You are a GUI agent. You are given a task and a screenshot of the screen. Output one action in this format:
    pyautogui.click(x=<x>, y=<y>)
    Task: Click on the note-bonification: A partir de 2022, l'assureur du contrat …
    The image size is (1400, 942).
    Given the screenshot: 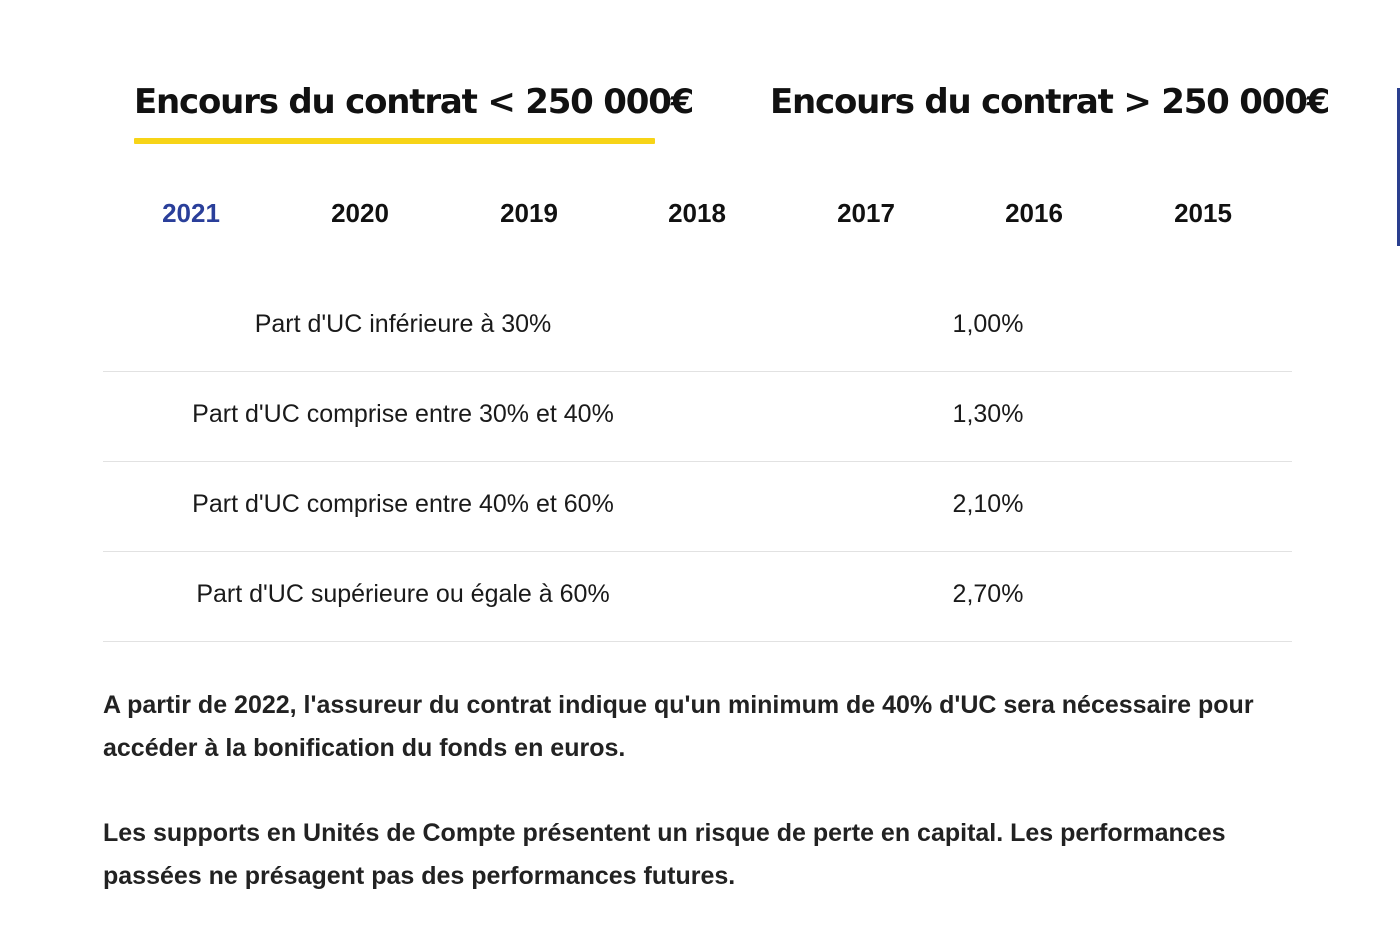 What is the action you would take?
    pyautogui.click(x=678, y=726)
    